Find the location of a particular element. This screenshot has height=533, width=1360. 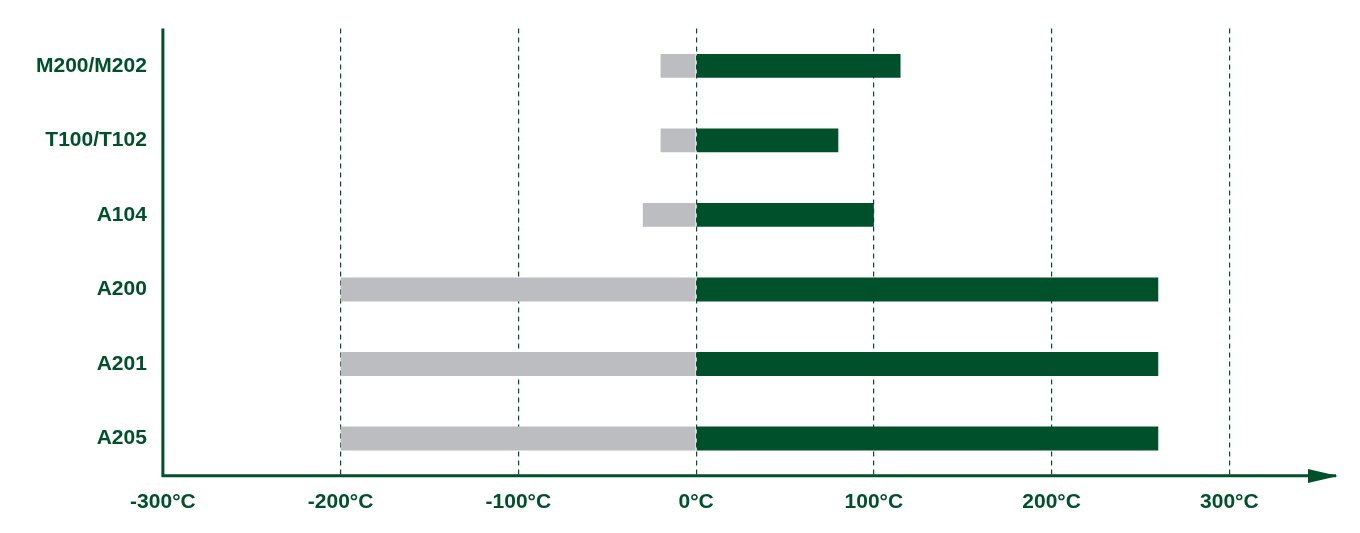

y-tick-label: T100/T102 is located at coordinates (96, 139).